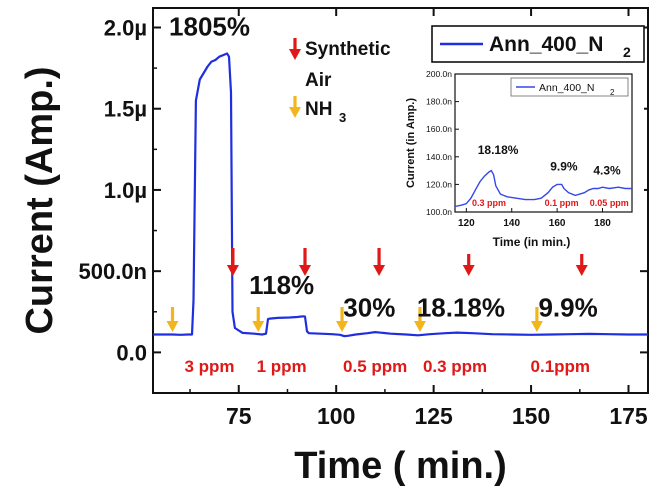  Describe the element at coordinates (369, 308) in the screenshot. I see `response-label: 30%` at that location.